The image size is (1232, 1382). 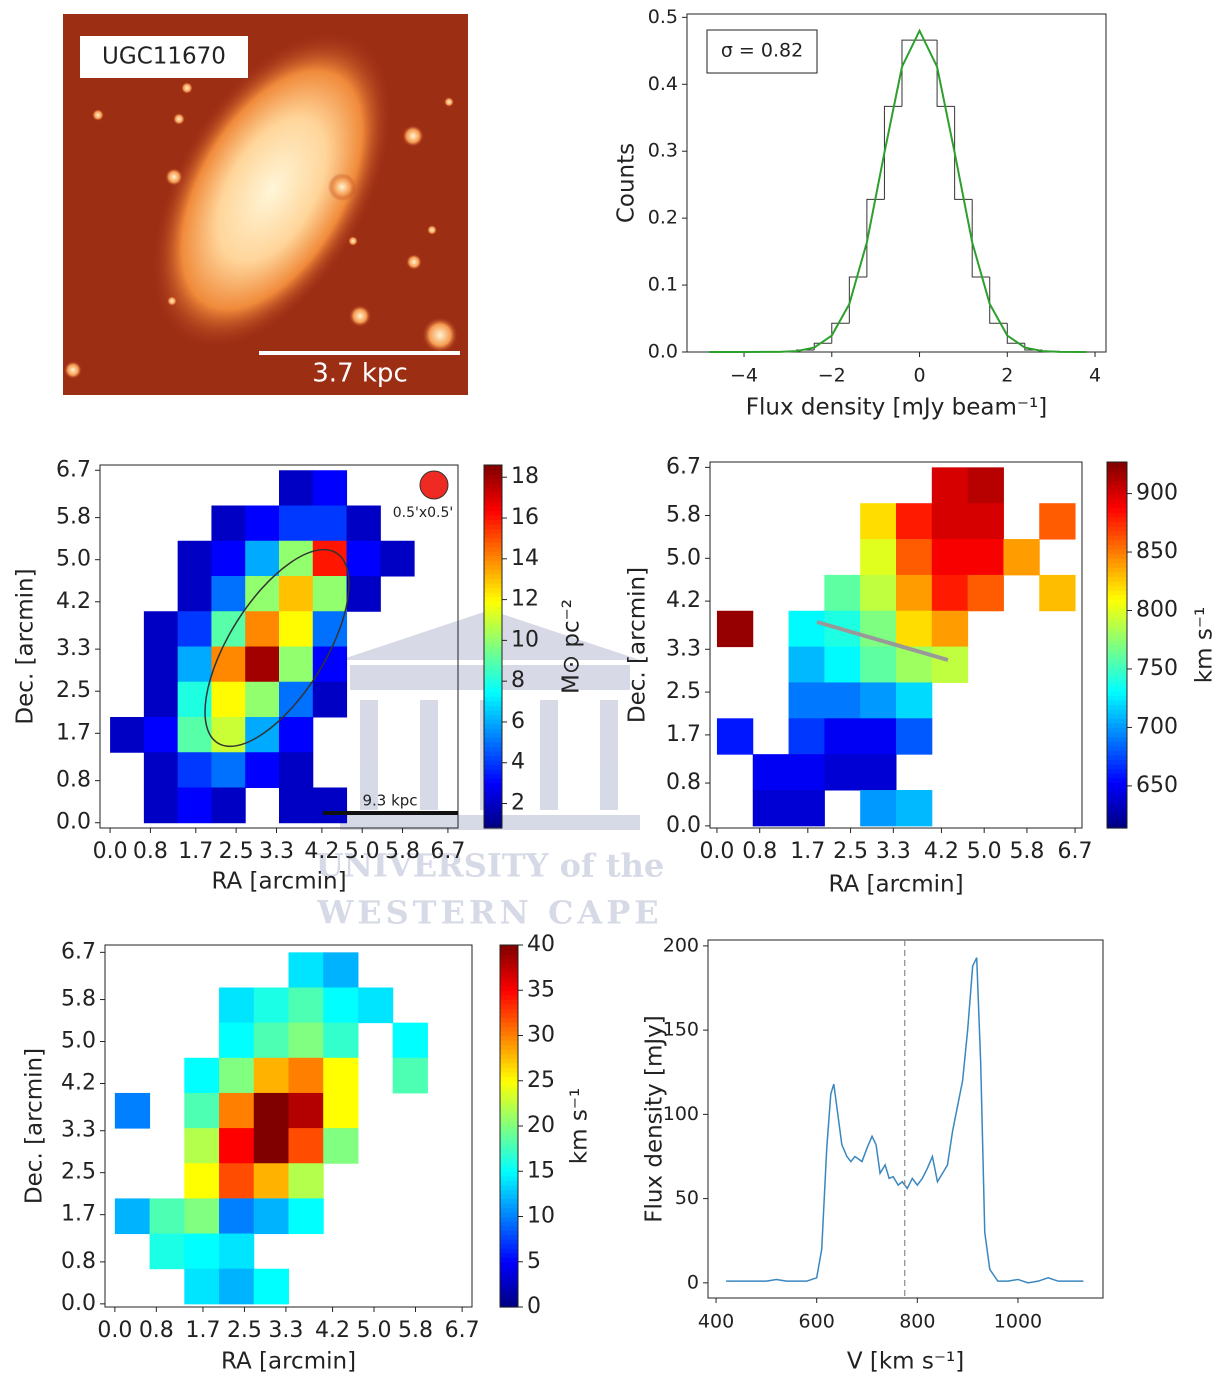 I want to click on x-tick-label: 400, so click(x=716, y=1322).